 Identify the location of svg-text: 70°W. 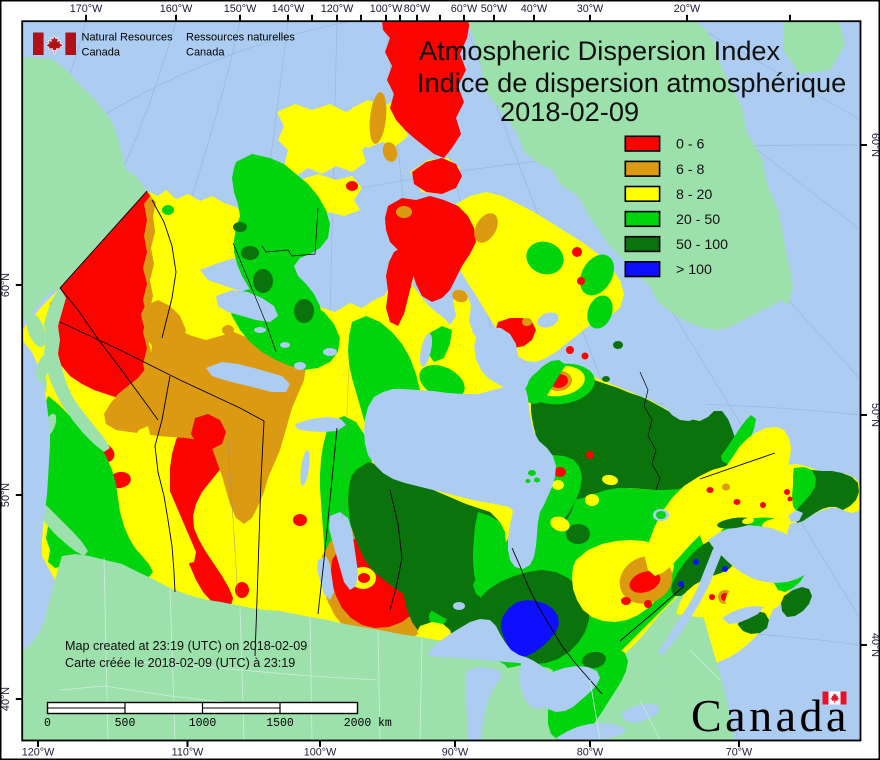
(739, 753).